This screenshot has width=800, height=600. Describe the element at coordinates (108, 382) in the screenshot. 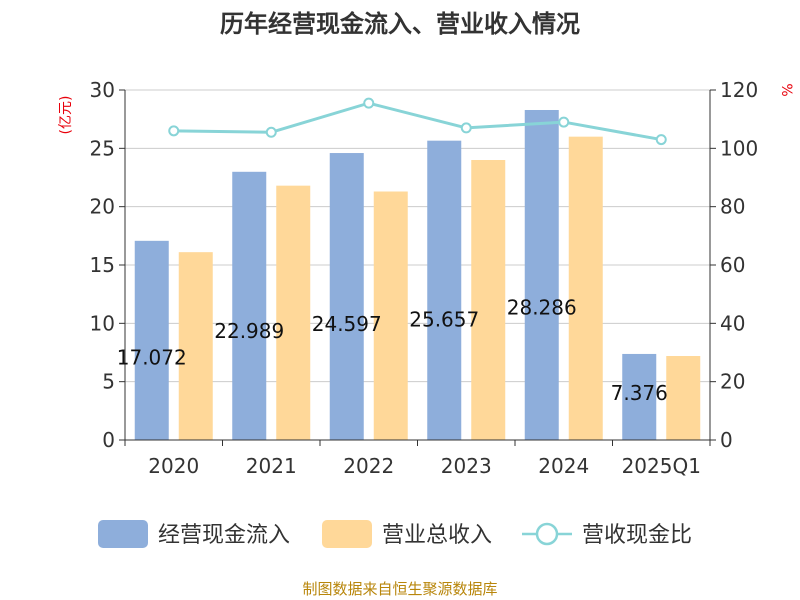

I see `y-left-tick-label: 5` at that location.